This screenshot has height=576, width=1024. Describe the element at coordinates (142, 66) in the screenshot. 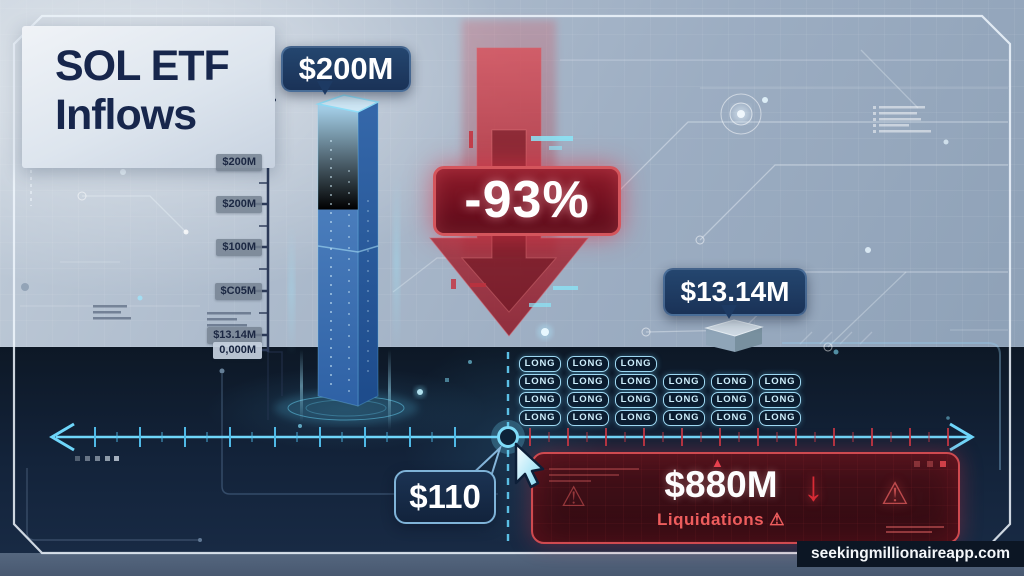

I see `title-line-1: SOL ETF` at that location.